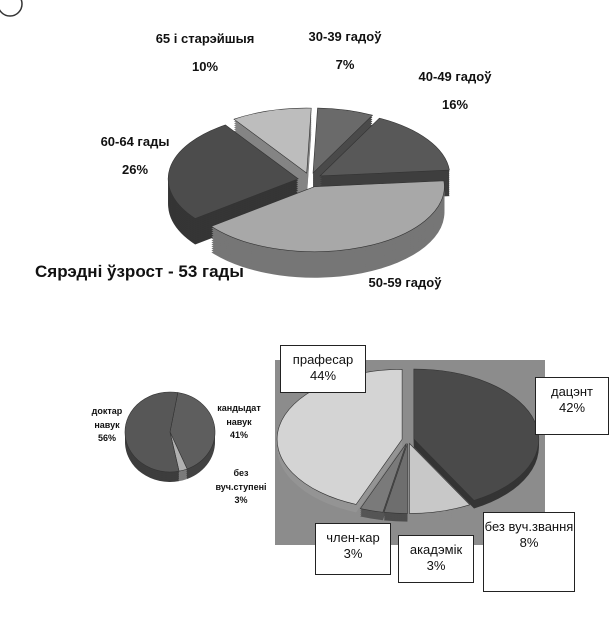 The image size is (613, 623). Describe the element at coordinates (345, 64) in the screenshot. I see `slice-value: 7%` at that location.